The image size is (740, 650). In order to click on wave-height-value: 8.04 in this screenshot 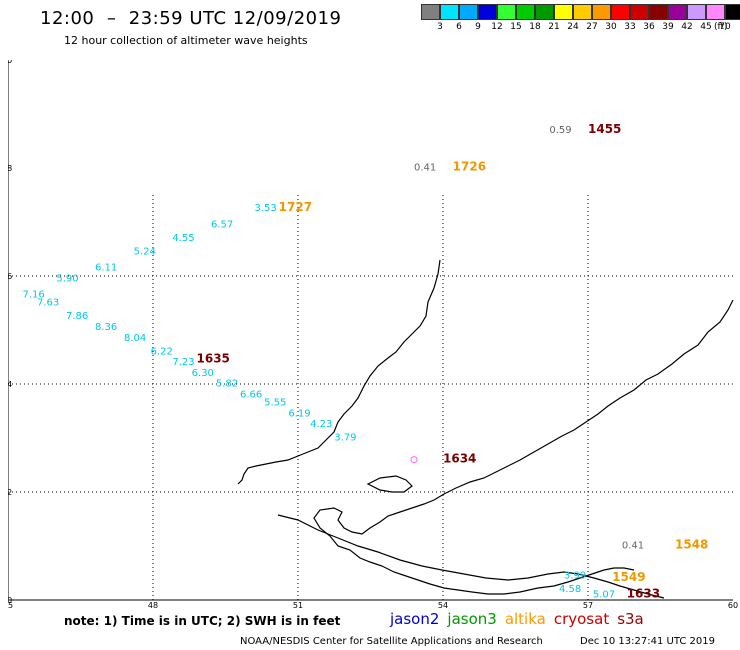, I will do `click(135, 338)`.